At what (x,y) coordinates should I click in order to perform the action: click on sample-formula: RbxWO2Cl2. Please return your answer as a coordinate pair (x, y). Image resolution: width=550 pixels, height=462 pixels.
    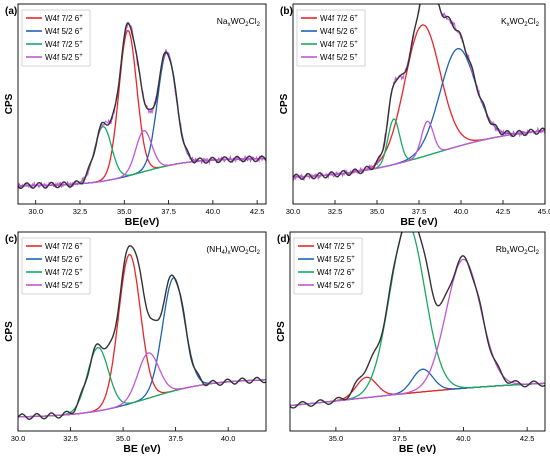
    Looking at the image, I should click on (518, 250).